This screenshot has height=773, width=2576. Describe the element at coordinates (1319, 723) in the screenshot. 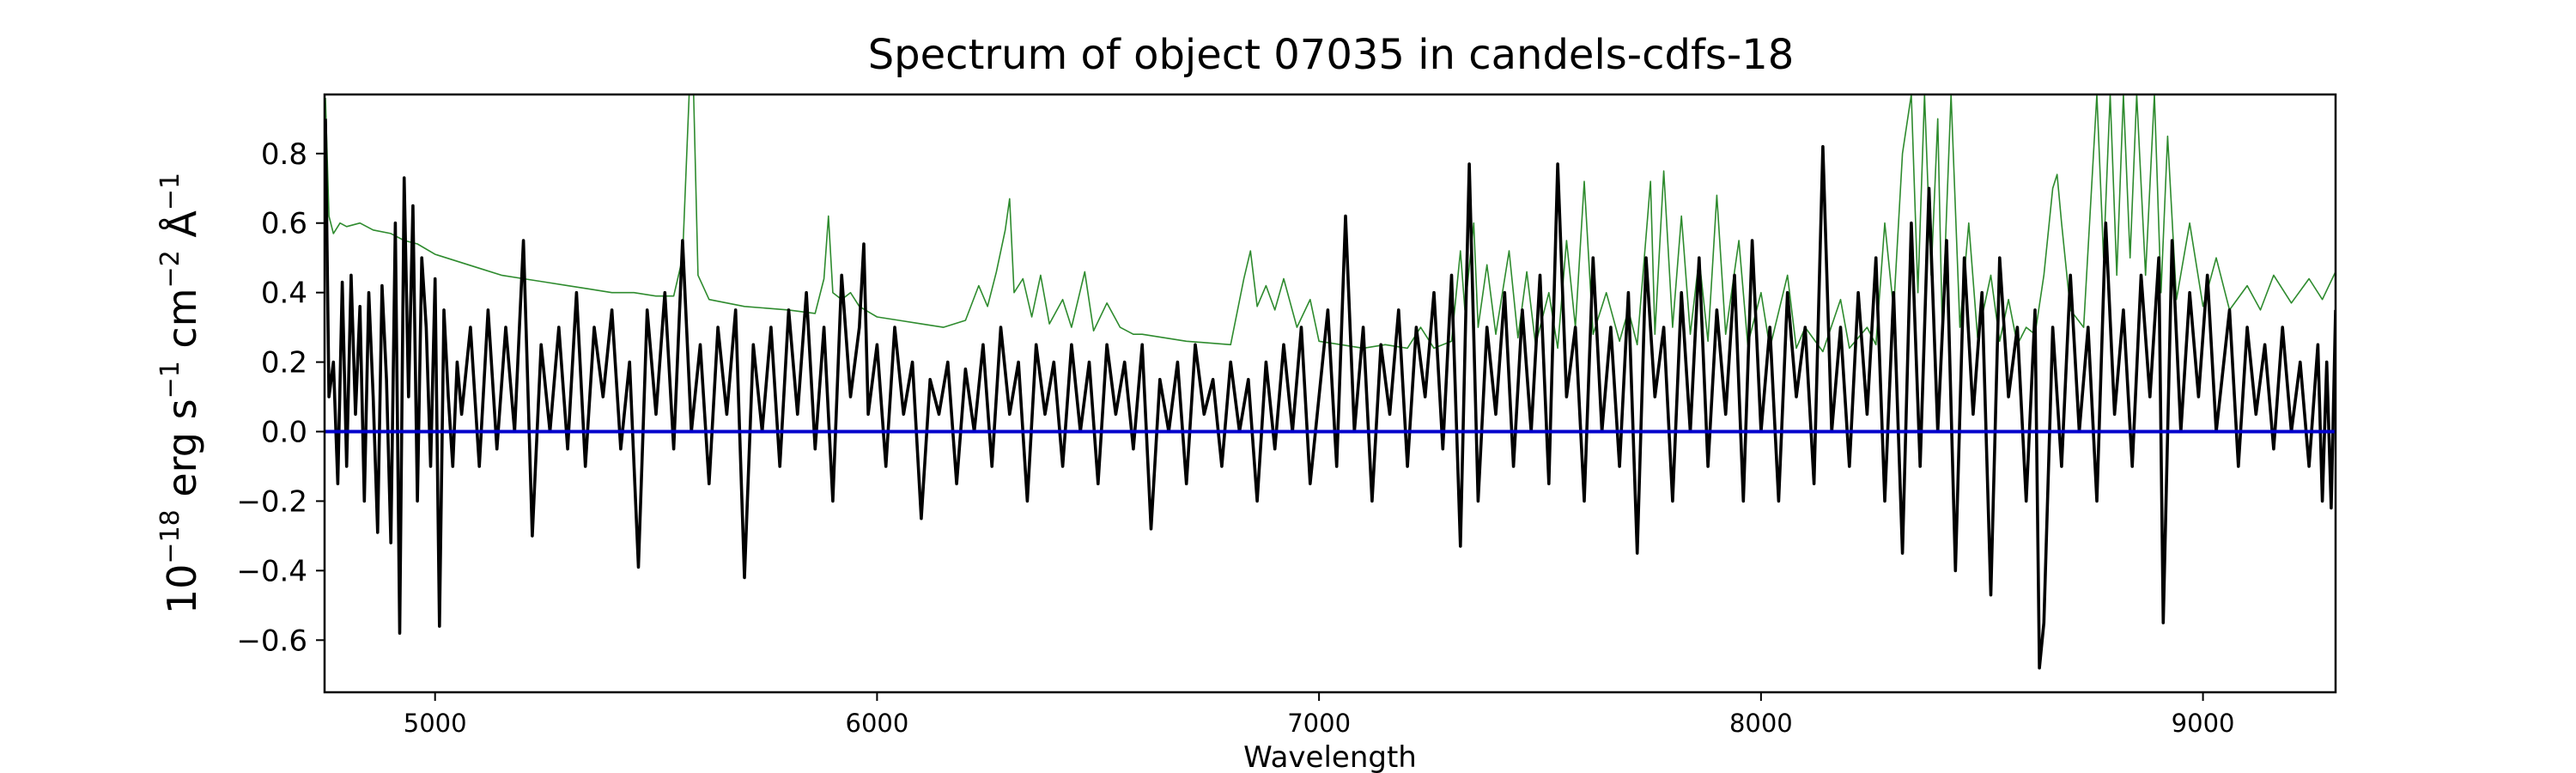

I see `x-tick-label: 7000` at that location.